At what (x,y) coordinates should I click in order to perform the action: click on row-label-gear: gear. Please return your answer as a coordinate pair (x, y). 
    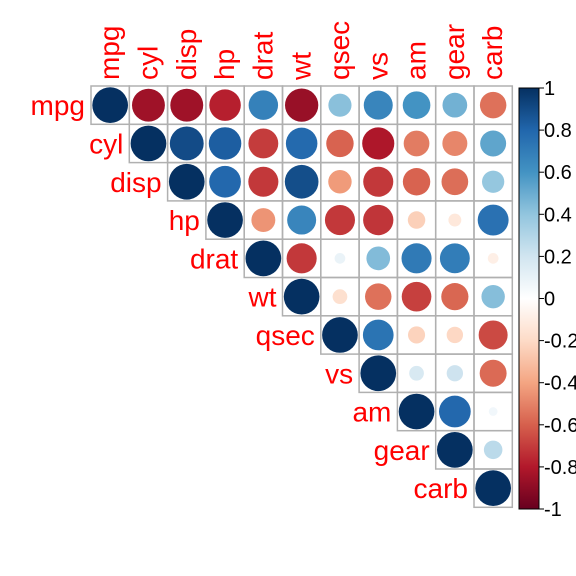
    Looking at the image, I should click on (402, 450).